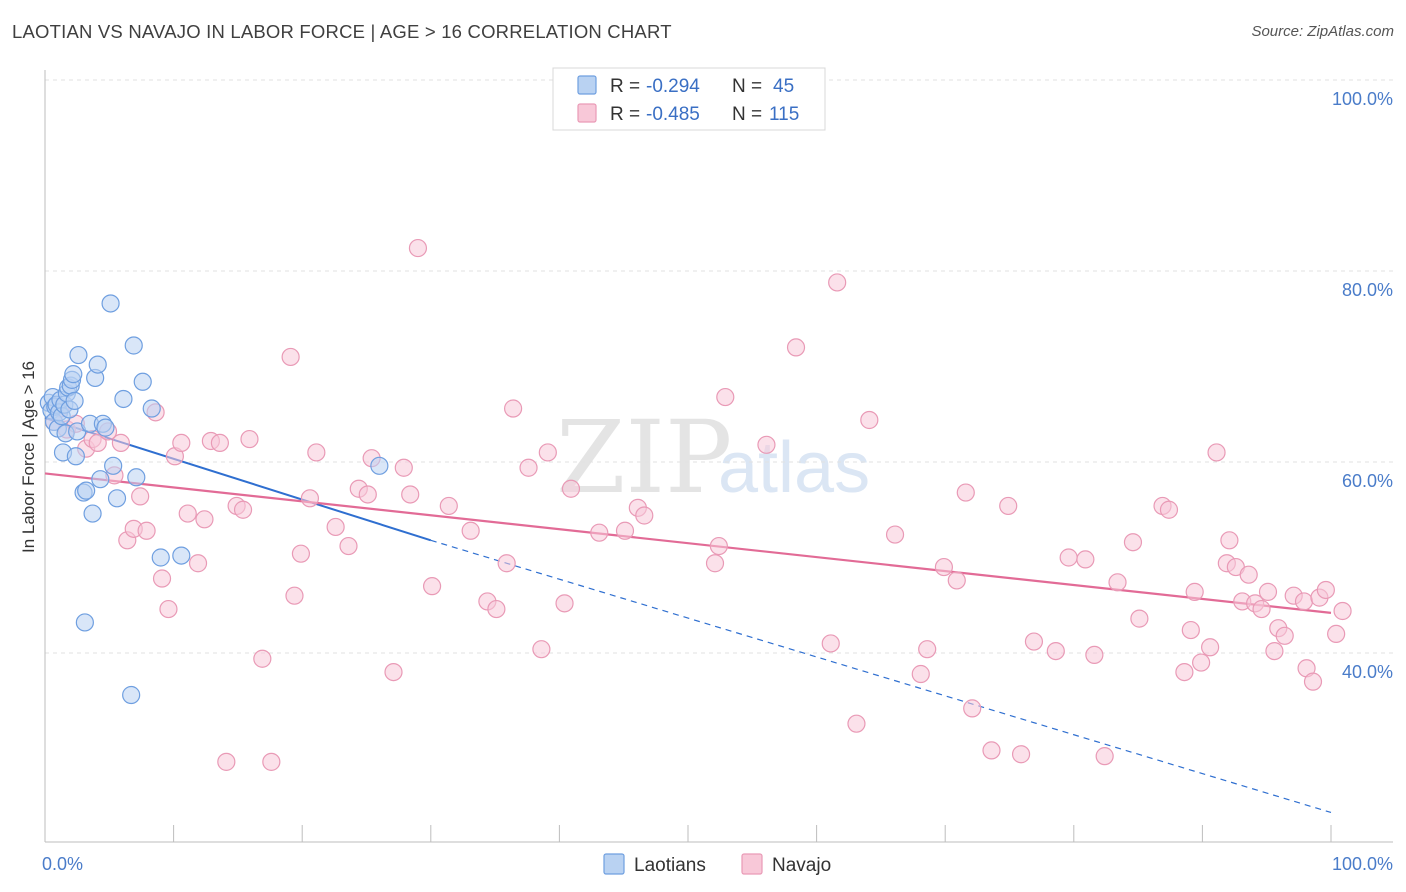 Image resolution: width=1406 pixels, height=892 pixels. Describe the element at coordinates (717, 864) in the screenshot. I see `series-legend: Laotians Navajo` at that location.